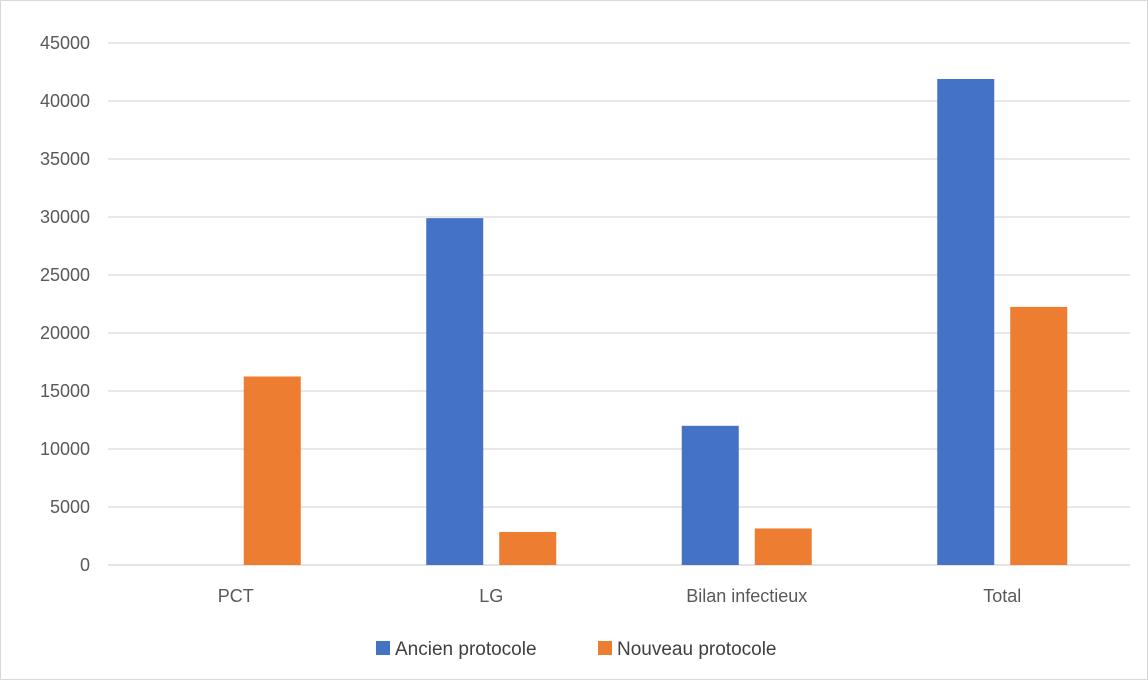  I want to click on legend-label: Ancien protocole, so click(466, 649).